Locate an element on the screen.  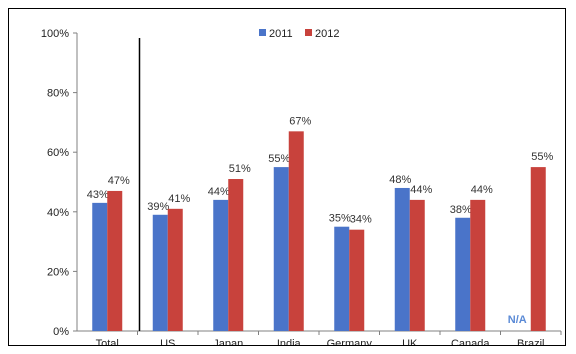
data-label-2011: 38% is located at coordinates (461, 210).